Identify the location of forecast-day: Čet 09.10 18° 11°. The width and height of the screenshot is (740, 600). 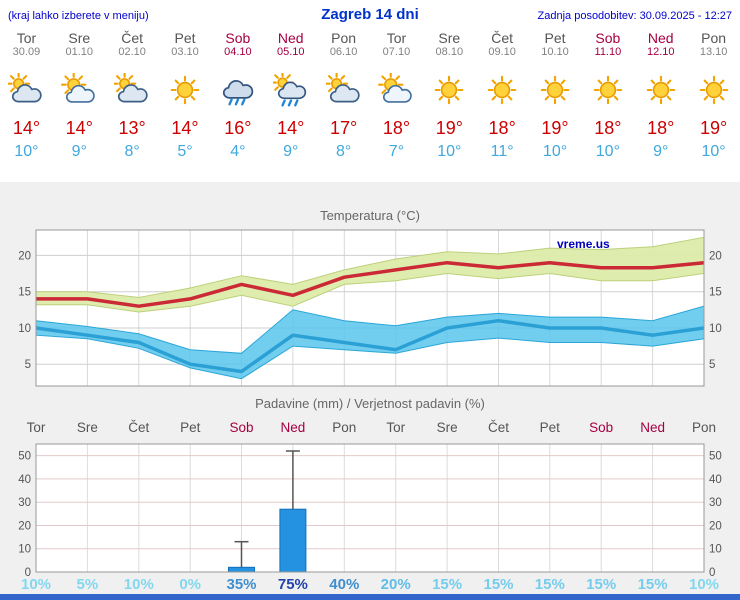
(502, 96).